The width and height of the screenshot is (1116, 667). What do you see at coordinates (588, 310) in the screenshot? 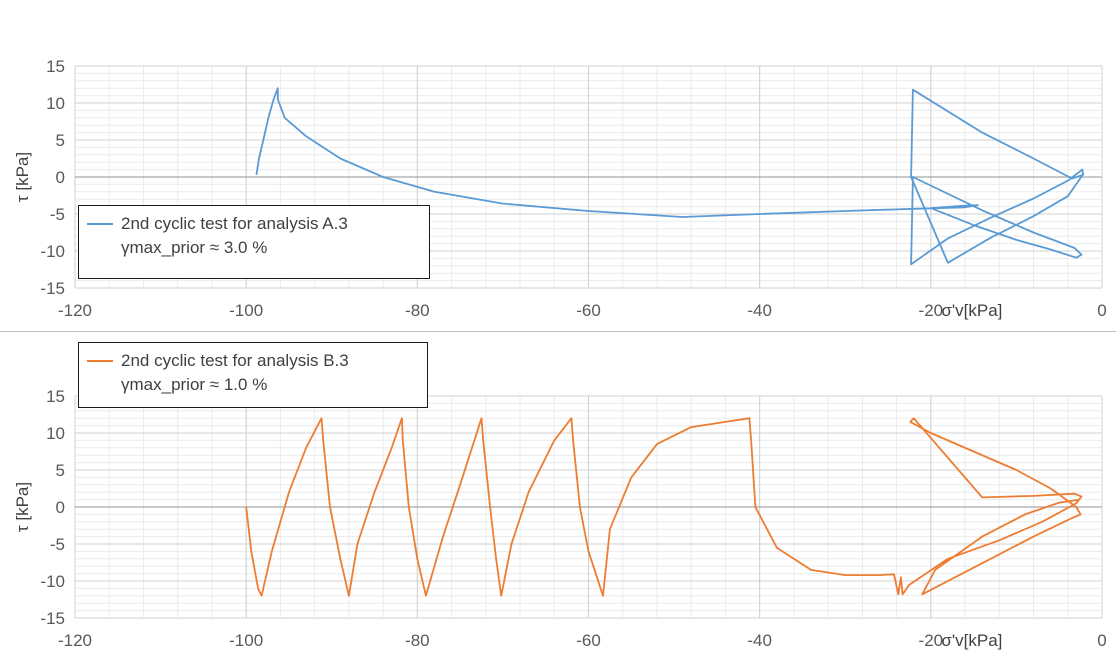
I see `chart-a-x-tick-label: -60` at bounding box center [588, 310].